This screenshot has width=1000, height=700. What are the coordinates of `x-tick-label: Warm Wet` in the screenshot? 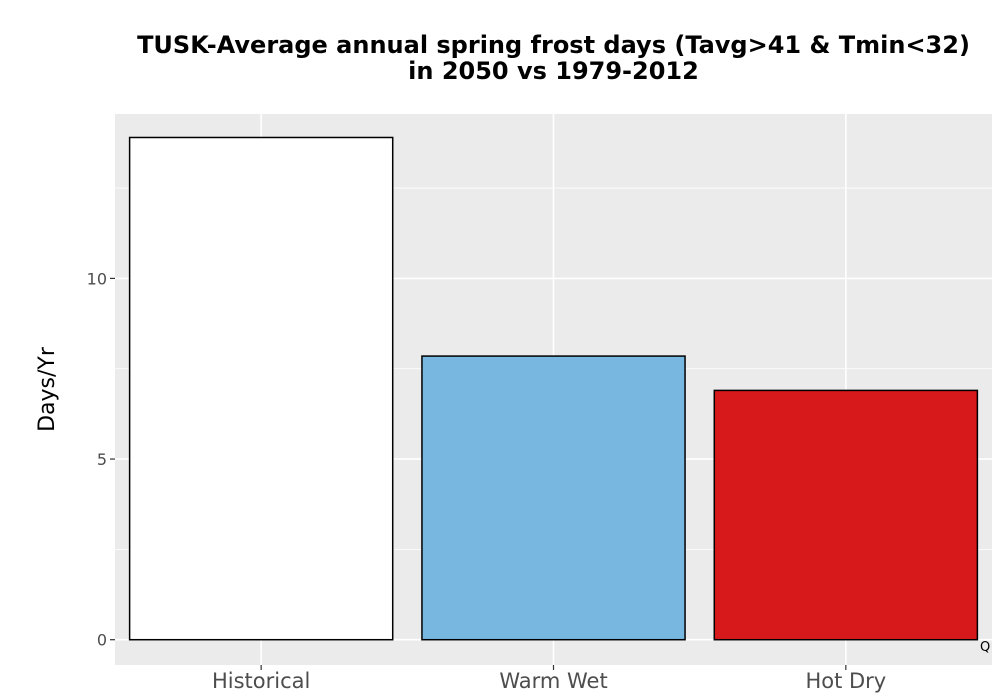 It's located at (553, 681).